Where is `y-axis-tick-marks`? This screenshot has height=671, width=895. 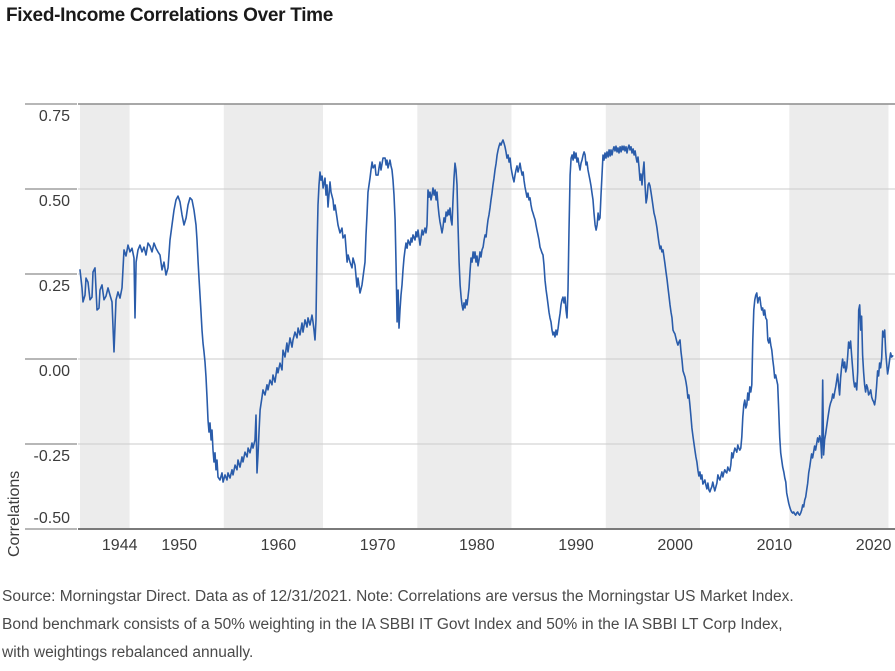
y-axis-tick-marks is located at coordinates (51, 316).